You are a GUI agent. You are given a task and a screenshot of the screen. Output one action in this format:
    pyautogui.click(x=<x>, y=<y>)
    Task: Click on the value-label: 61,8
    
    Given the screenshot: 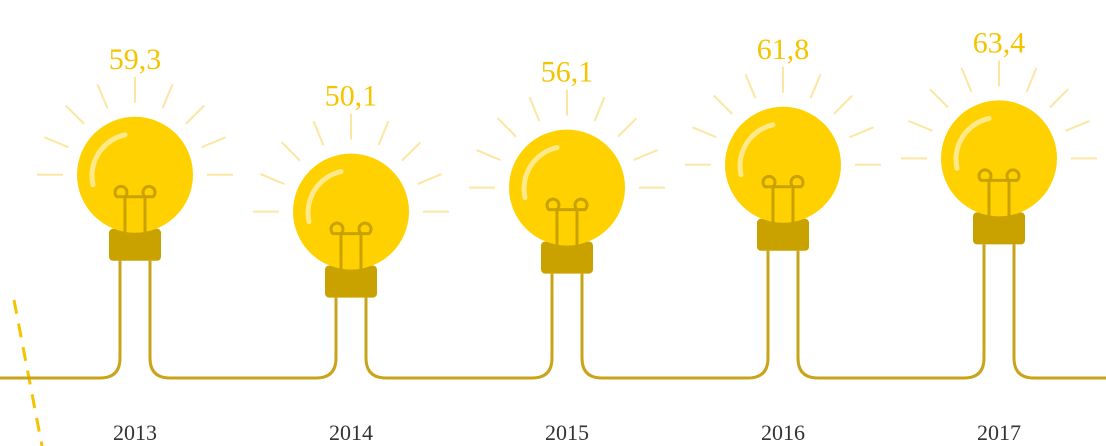 What is the action you would take?
    pyautogui.click(x=783, y=49)
    